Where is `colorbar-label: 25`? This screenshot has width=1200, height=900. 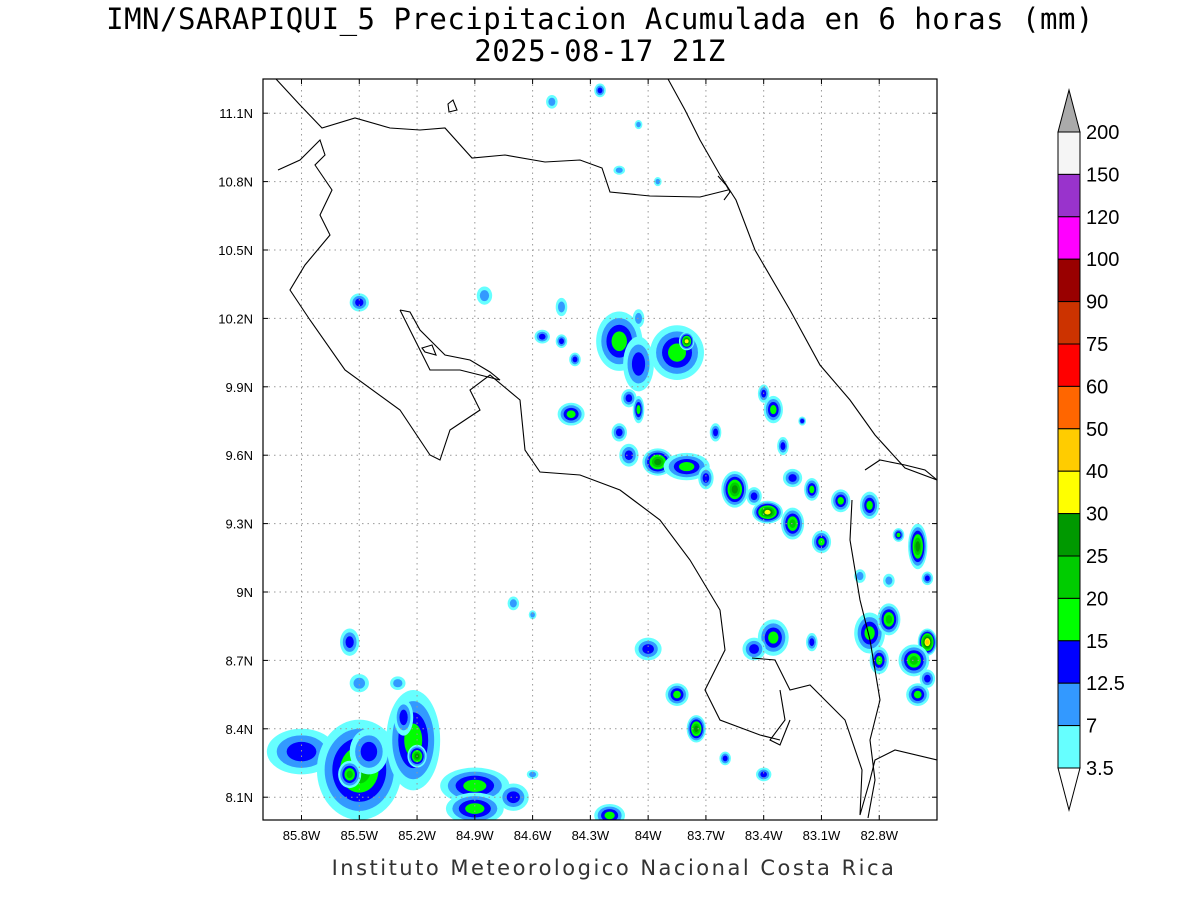
colorbar-label: 25 is located at coordinates (1097, 557).